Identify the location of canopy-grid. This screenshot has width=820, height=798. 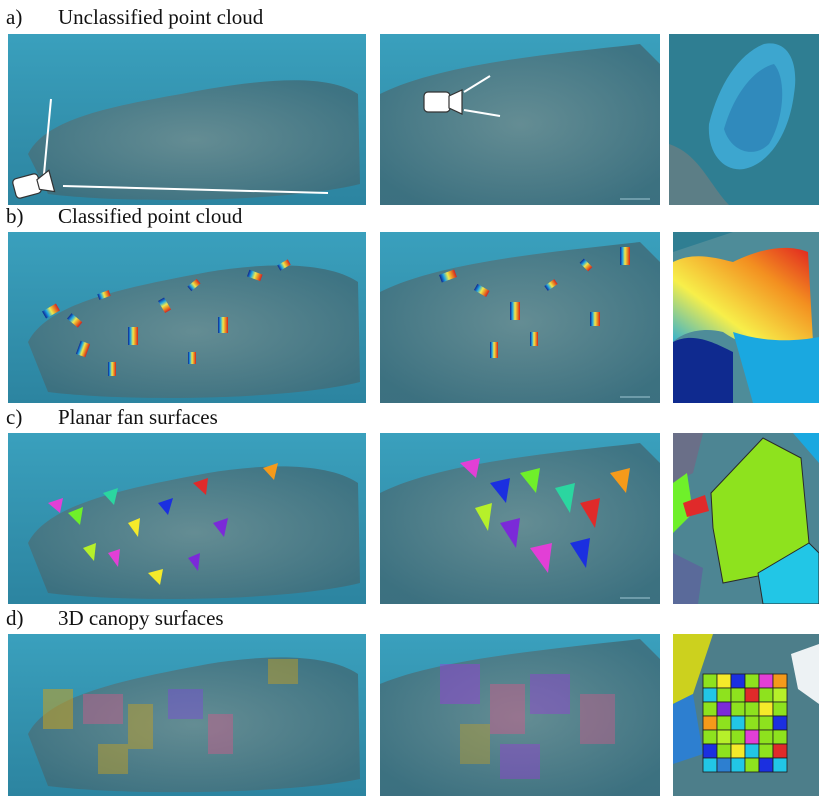
(745, 723).